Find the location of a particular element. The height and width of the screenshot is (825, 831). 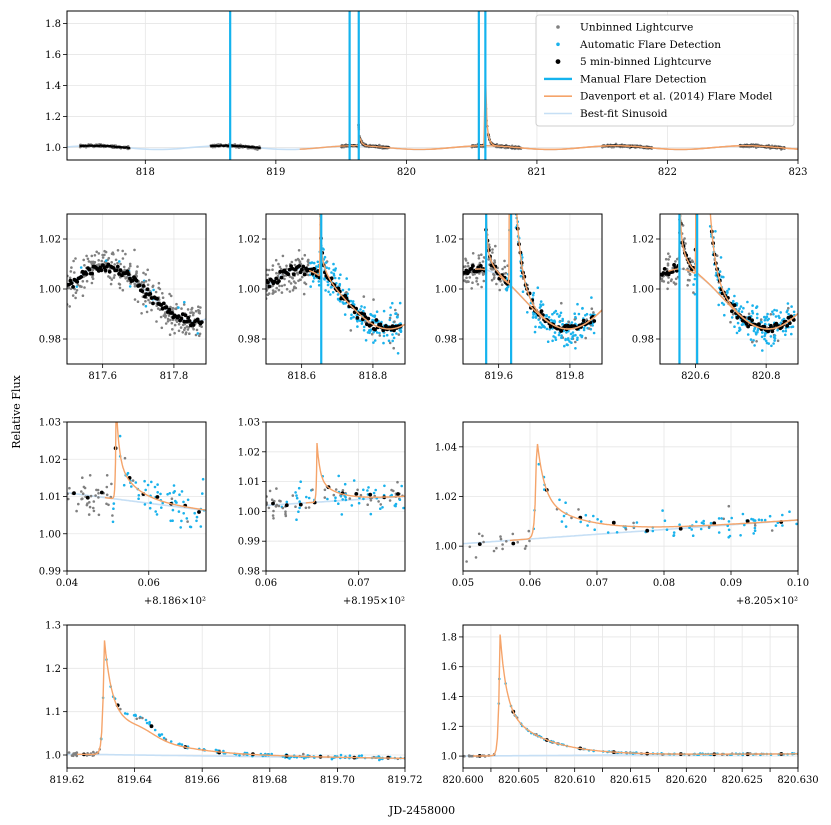

x-tick-label: 820.605 is located at coordinates (518, 780).